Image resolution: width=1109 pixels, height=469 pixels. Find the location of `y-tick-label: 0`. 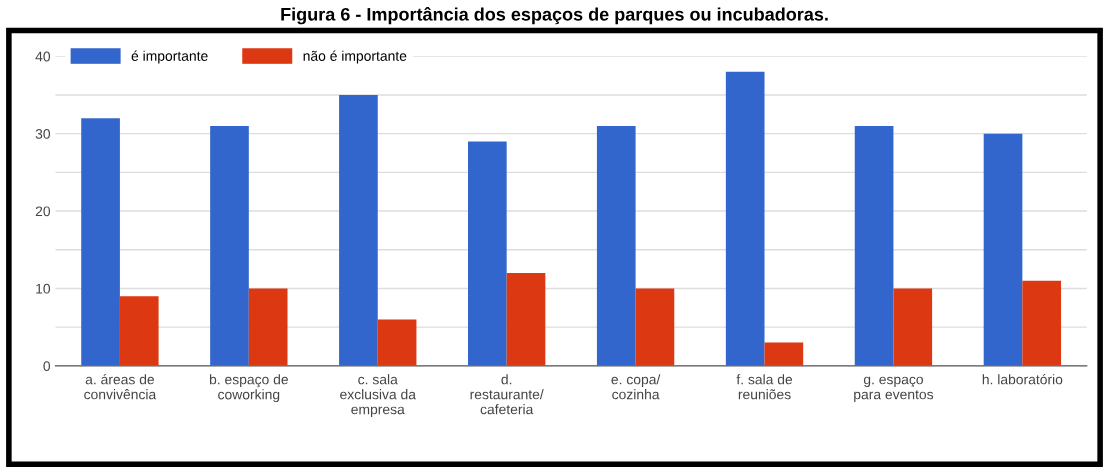

y-tick-label: 0 is located at coordinates (47, 366).